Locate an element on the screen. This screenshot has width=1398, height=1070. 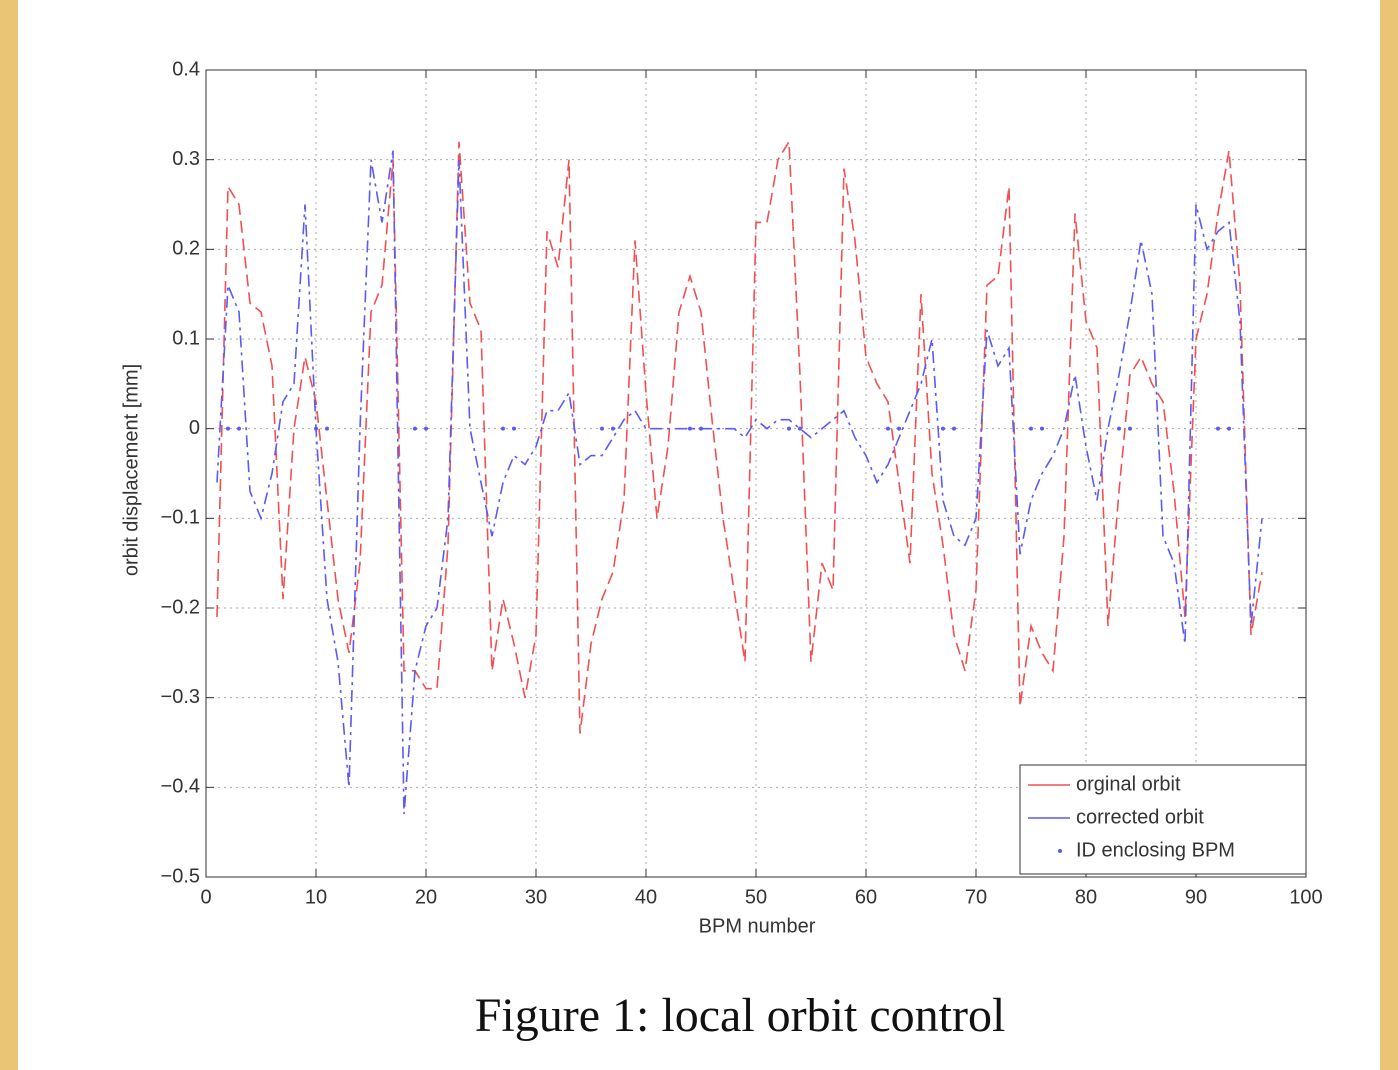
x-tick-label: 0 is located at coordinates (205, 897).